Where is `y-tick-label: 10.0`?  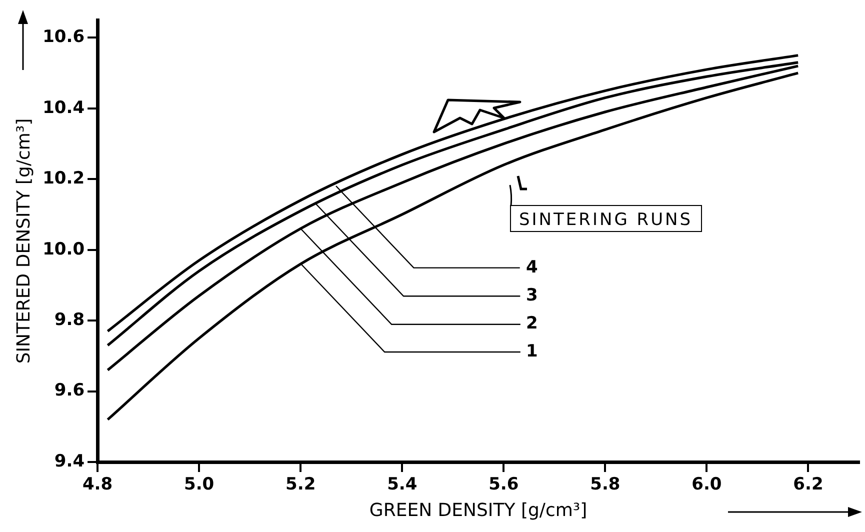
y-tick-label: 10.0 is located at coordinates (63, 249).